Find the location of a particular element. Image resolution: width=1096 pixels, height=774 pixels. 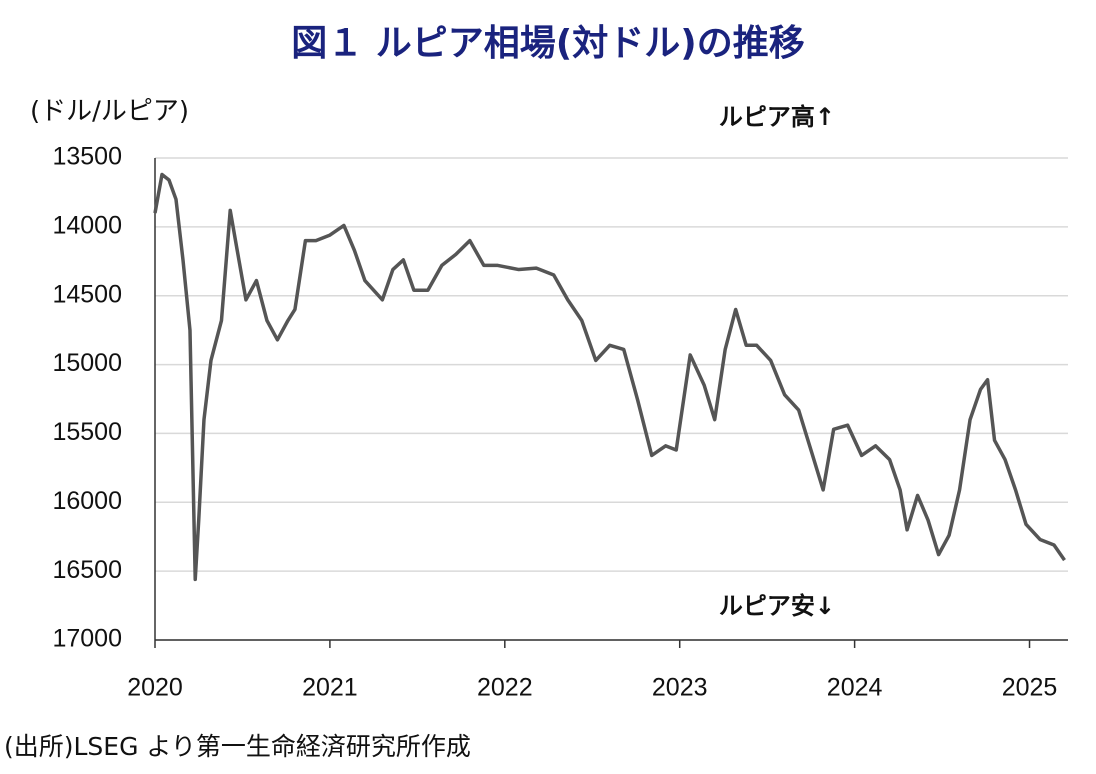

x-tick-label: 2021 is located at coordinates (330, 688).